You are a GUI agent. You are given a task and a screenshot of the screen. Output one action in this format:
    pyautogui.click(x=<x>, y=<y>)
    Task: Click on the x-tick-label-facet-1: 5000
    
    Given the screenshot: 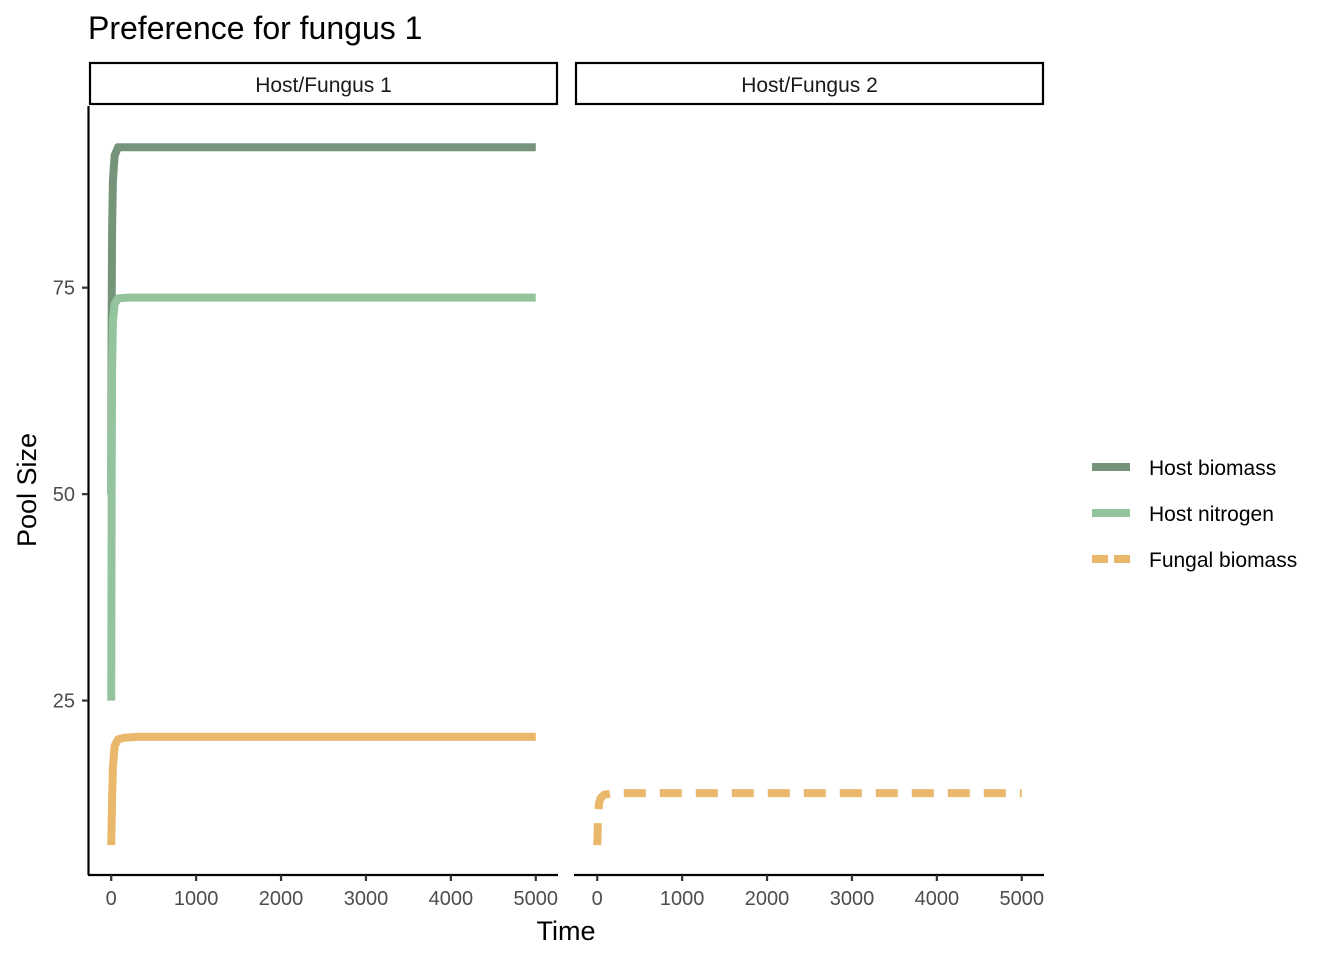 What is the action you would take?
    pyautogui.click(x=536, y=899)
    